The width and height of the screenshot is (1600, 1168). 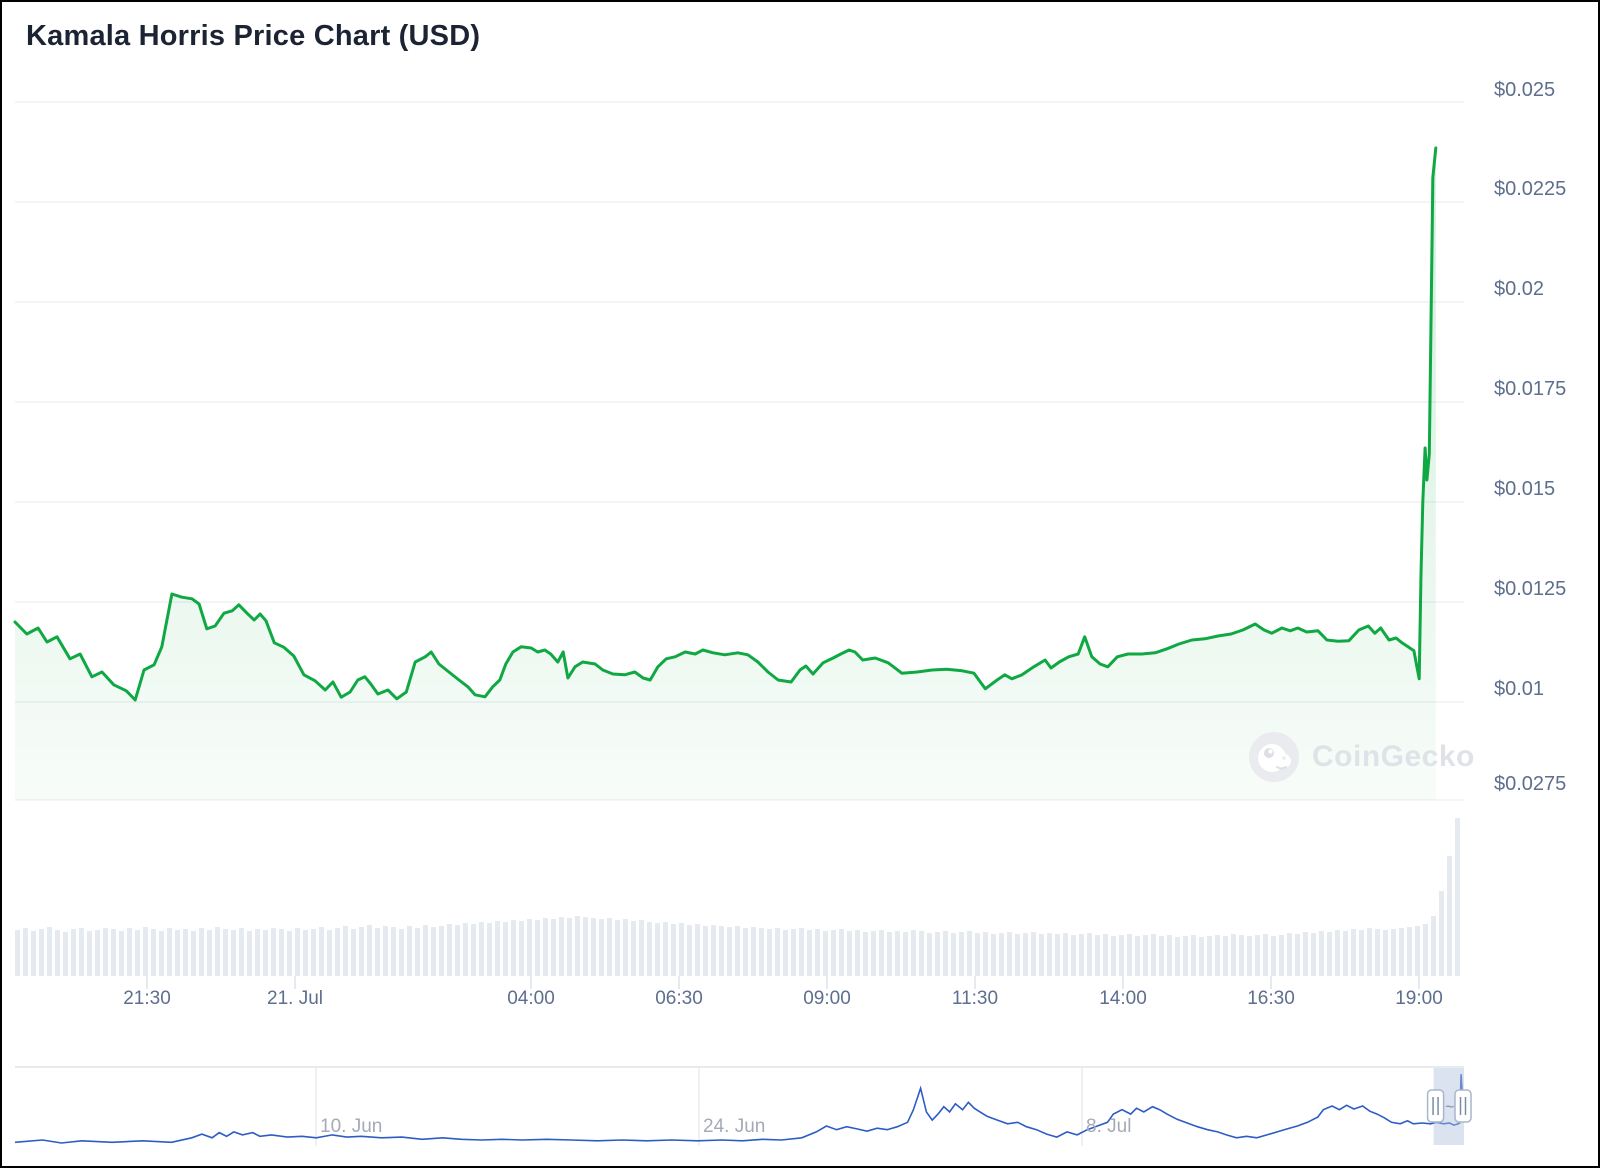 I want to click on navigator-date-label: 24. Jun, so click(x=734, y=1126).